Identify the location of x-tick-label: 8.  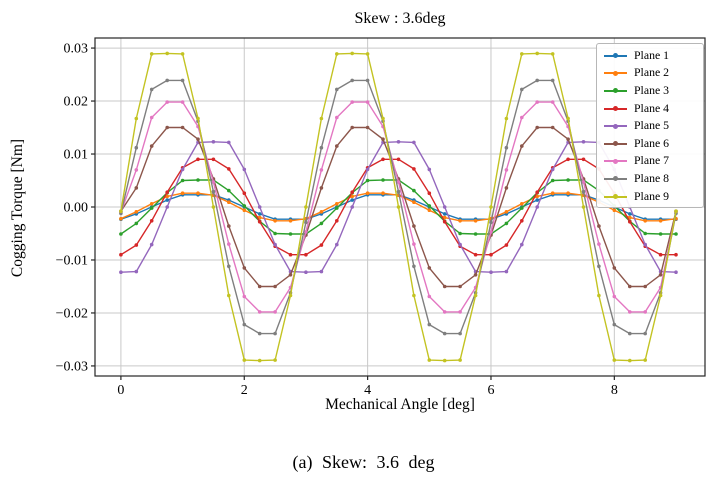
(614, 390).